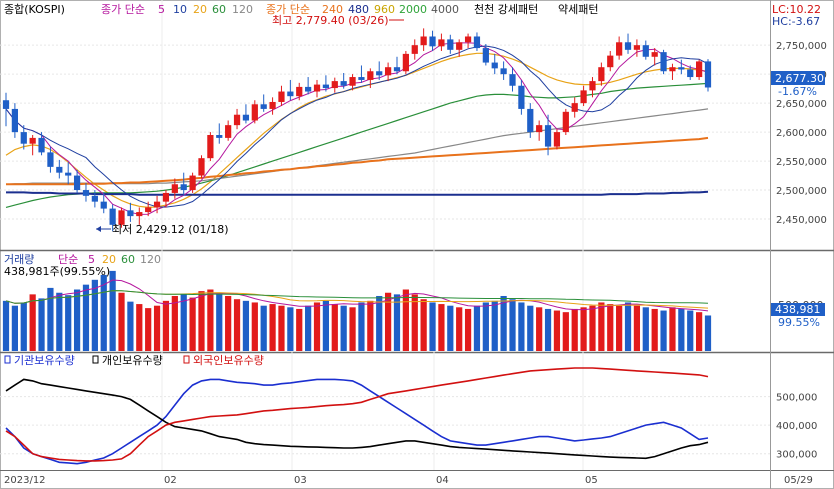 This screenshot has width=834, height=489. I want to click on low-label: 최저 2,429.12 (01/18), so click(170, 229).